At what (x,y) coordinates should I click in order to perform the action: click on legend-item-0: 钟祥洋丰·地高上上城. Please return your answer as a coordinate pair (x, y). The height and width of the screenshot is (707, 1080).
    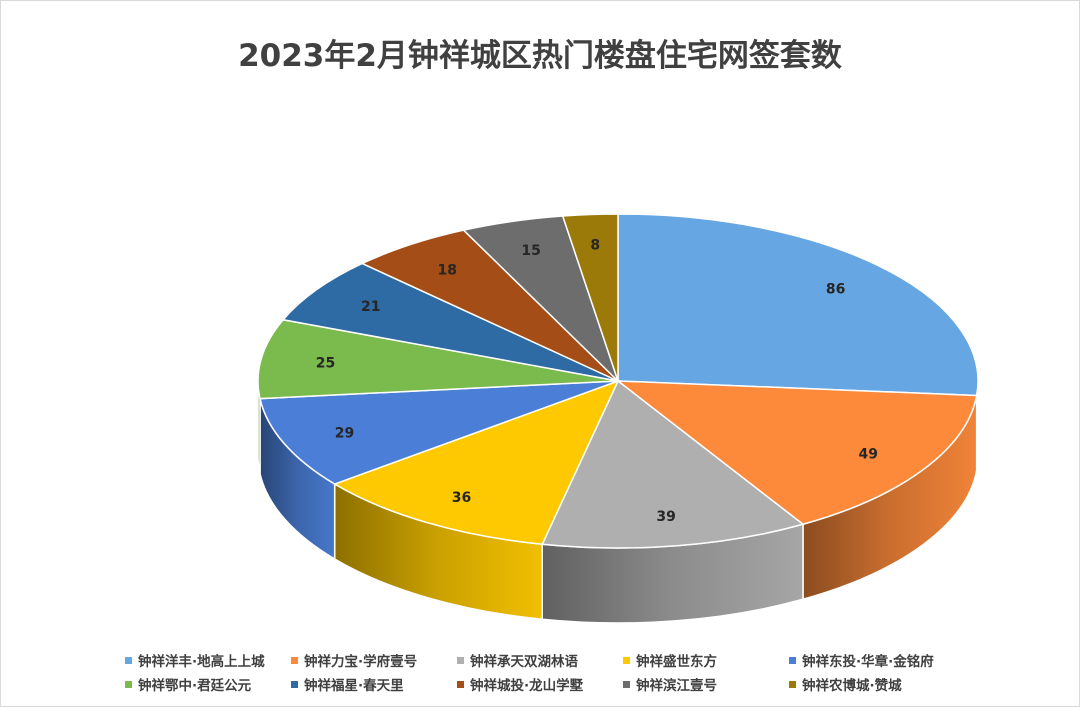
    Looking at the image, I should click on (208, 660).